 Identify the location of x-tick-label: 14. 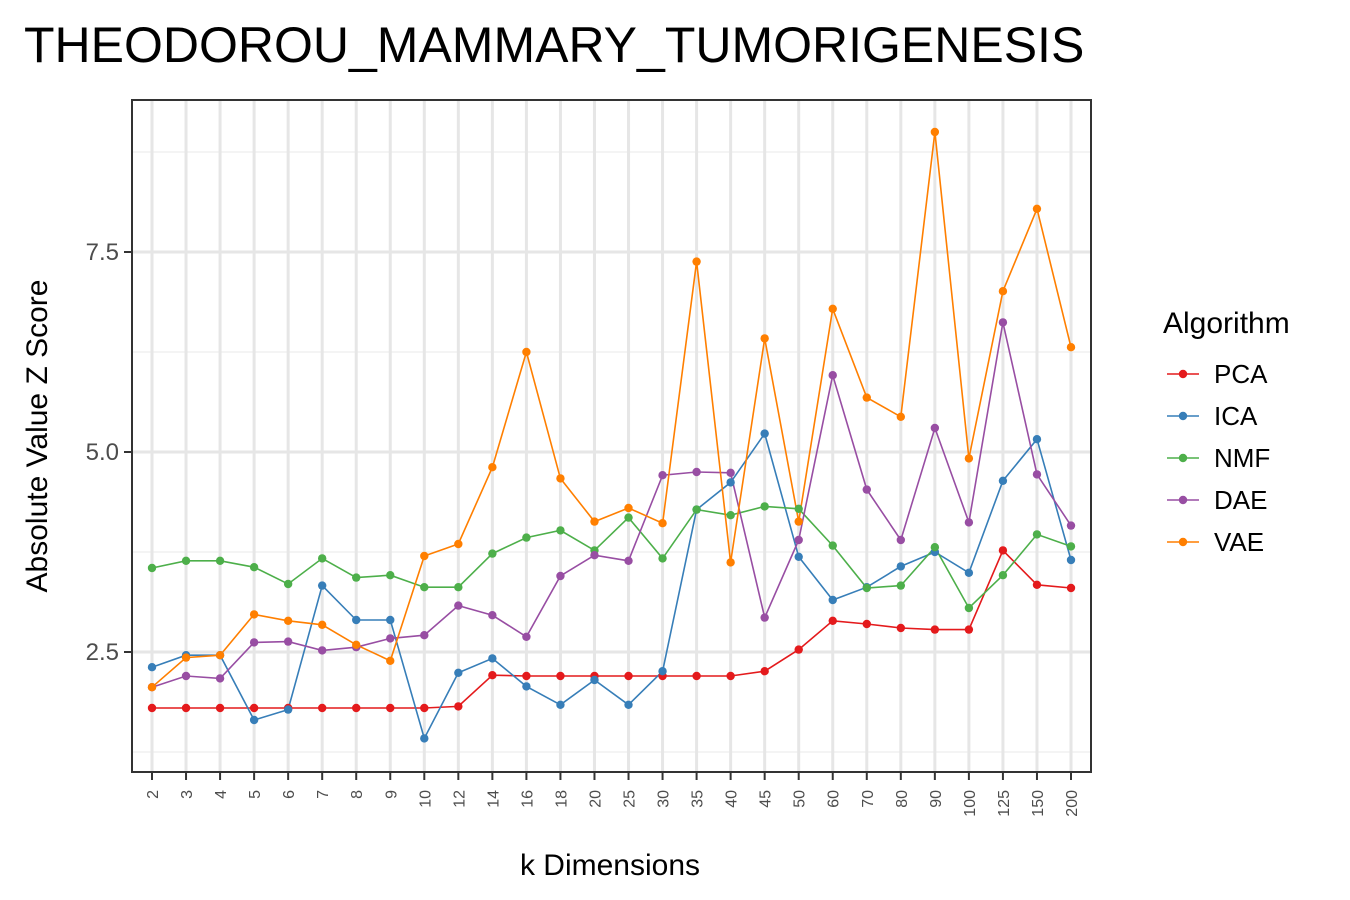
(493, 799).